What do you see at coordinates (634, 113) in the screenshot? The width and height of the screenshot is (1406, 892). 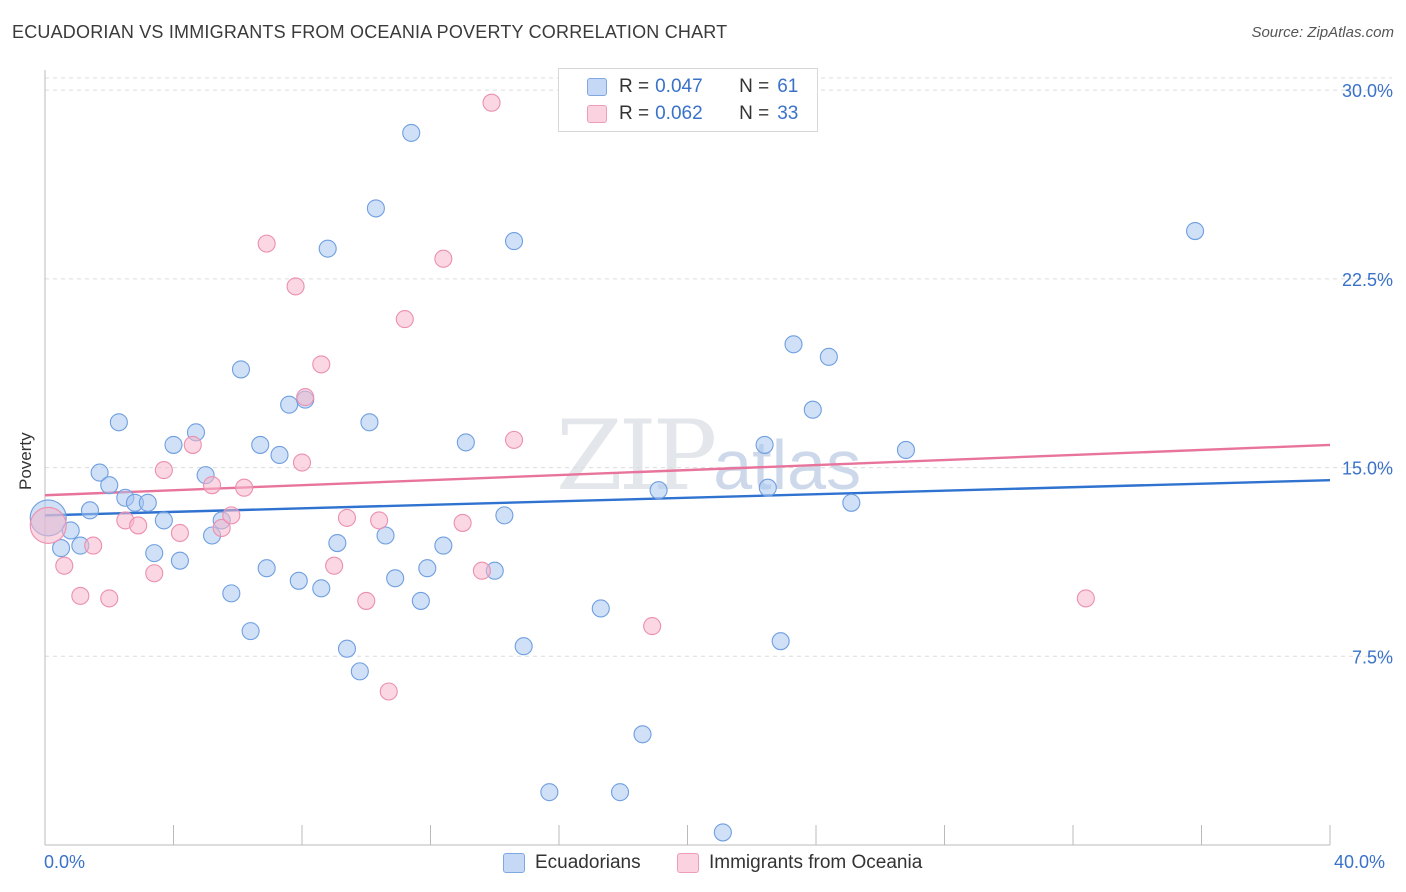 I see `legend-r-label: R =` at bounding box center [634, 113].